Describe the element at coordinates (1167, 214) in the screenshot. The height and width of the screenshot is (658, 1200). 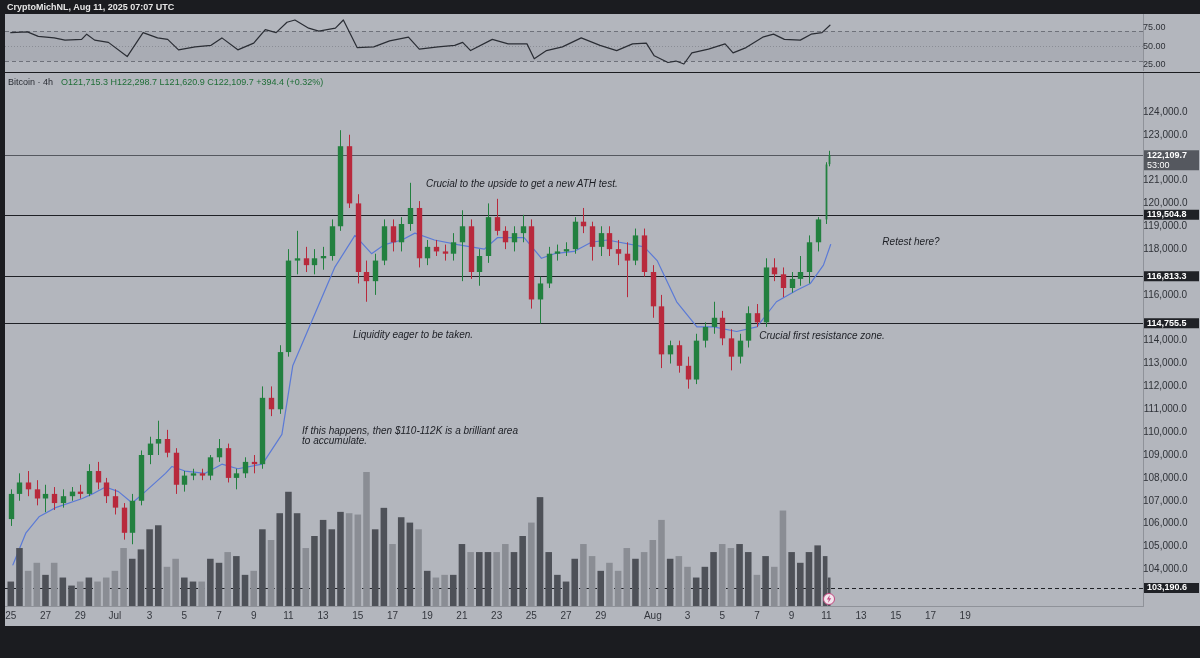
I see `ref-line-label: 119,504.8` at that location.